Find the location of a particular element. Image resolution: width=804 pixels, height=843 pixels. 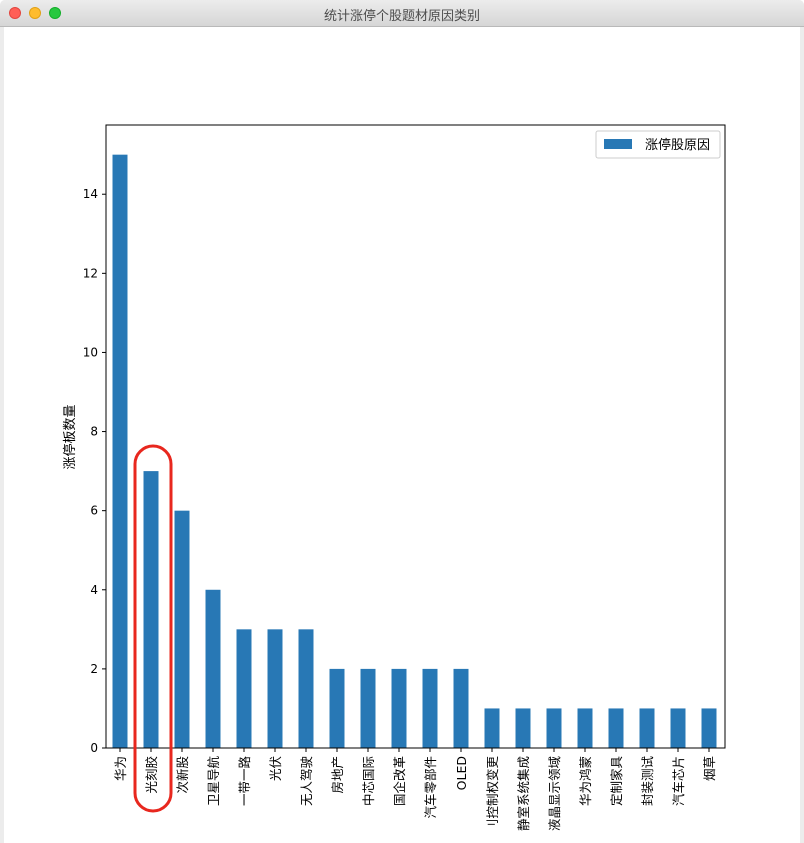

x-tick-label: 一带一路 is located at coordinates (244, 781).